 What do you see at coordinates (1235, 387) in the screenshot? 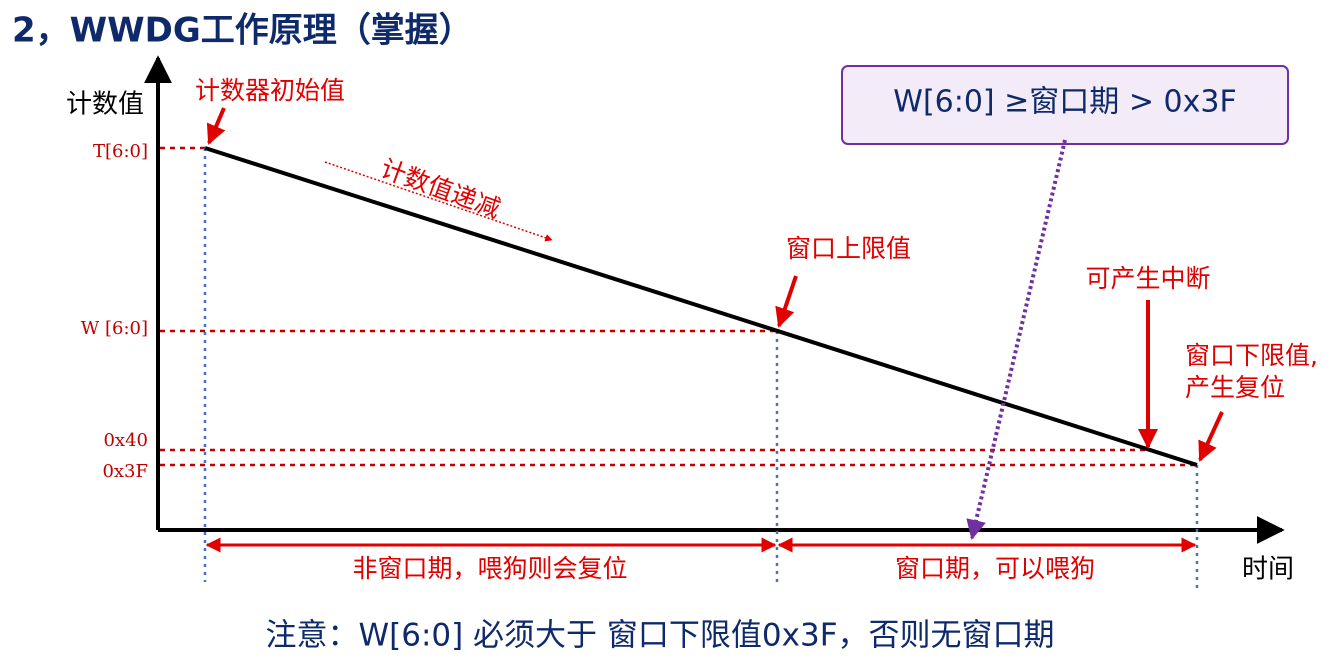
I see `annotation: 产生复位` at bounding box center [1235, 387].